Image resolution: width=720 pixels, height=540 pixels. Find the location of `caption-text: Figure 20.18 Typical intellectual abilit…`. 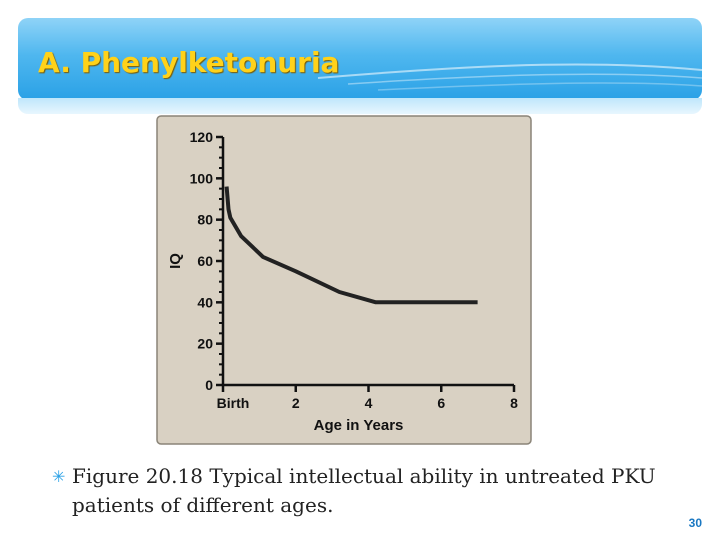

caption-text: Figure 20.18 Typical intellectual abilit… is located at coordinates (364, 490).